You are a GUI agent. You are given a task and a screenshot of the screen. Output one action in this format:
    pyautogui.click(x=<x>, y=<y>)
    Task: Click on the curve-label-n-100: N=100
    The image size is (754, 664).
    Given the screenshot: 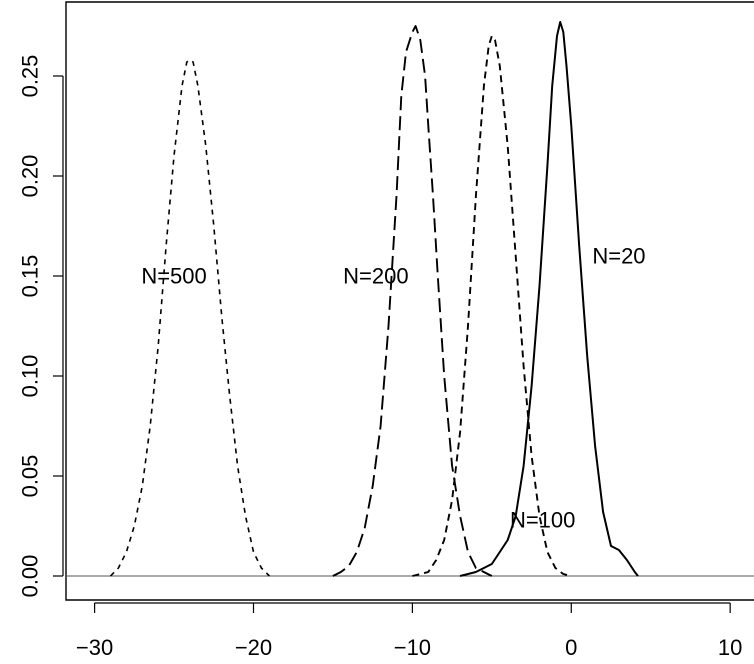 What is the action you would take?
    pyautogui.click(x=542, y=520)
    